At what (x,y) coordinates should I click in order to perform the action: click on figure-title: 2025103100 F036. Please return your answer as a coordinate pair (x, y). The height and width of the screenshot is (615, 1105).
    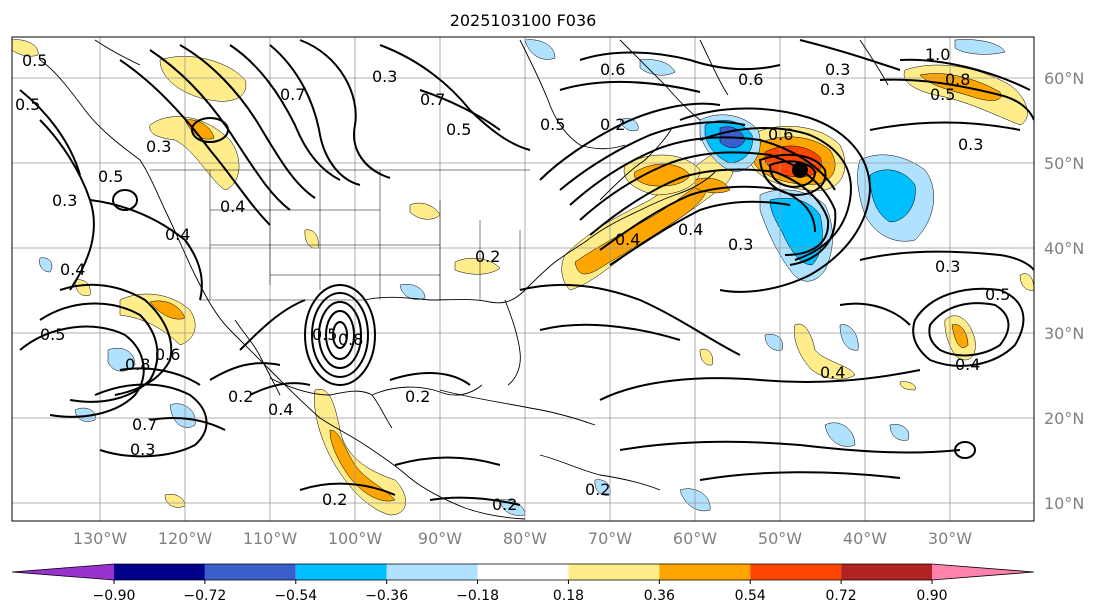
    Looking at the image, I should click on (523, 20).